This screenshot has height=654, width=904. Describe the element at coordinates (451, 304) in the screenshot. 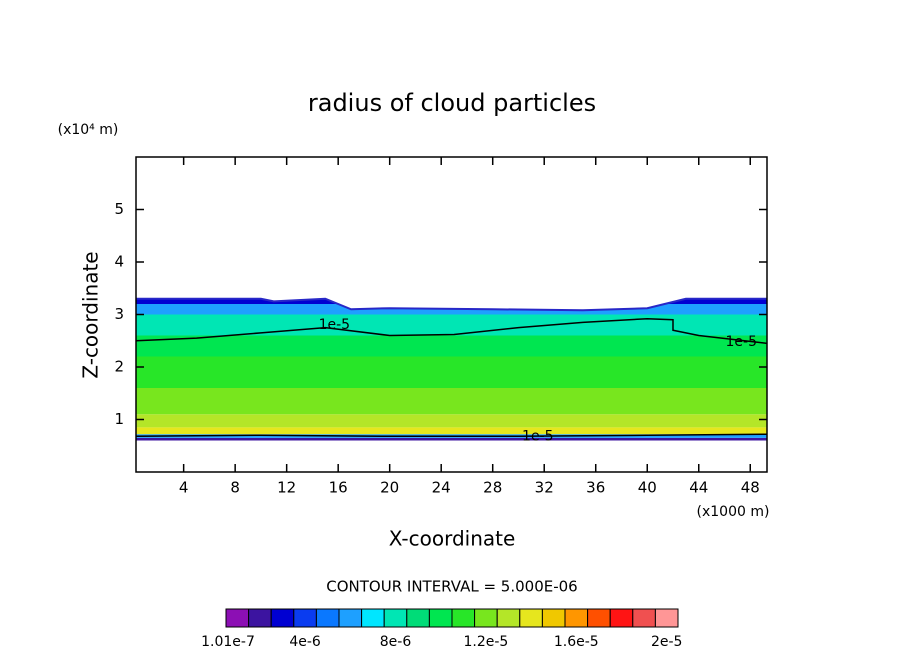

I see `cloud-top` at that location.